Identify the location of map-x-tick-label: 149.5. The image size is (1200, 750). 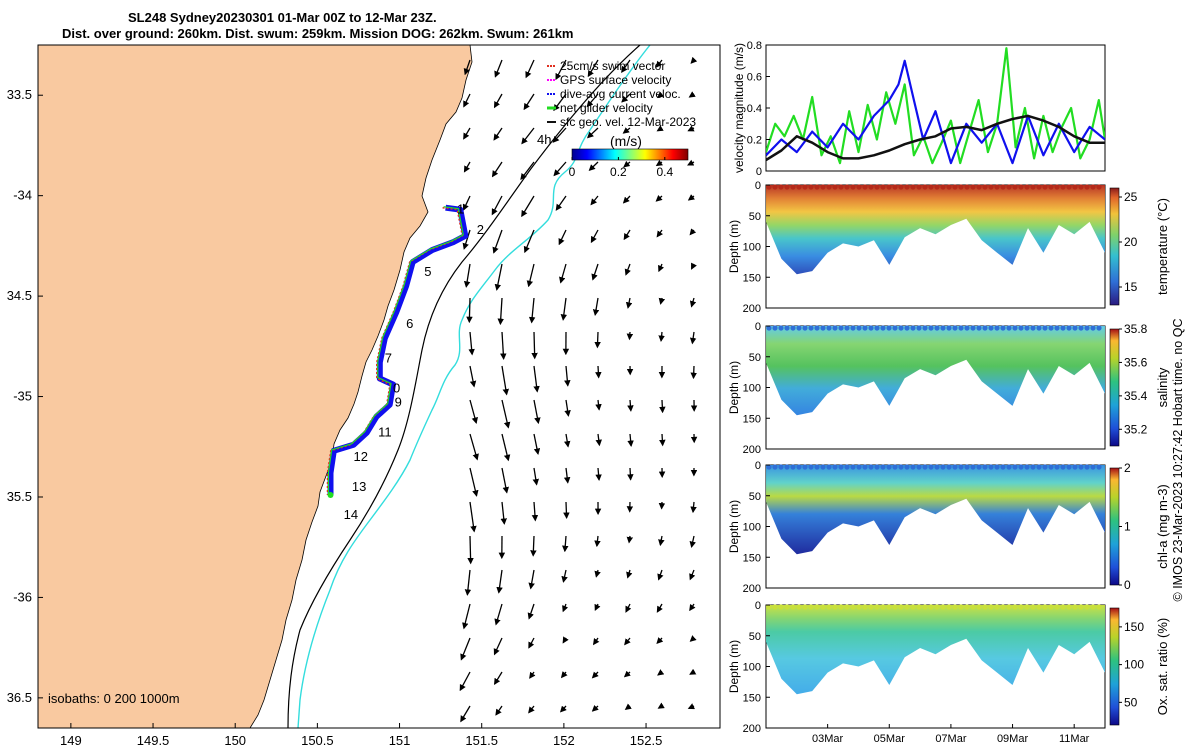
(153, 740).